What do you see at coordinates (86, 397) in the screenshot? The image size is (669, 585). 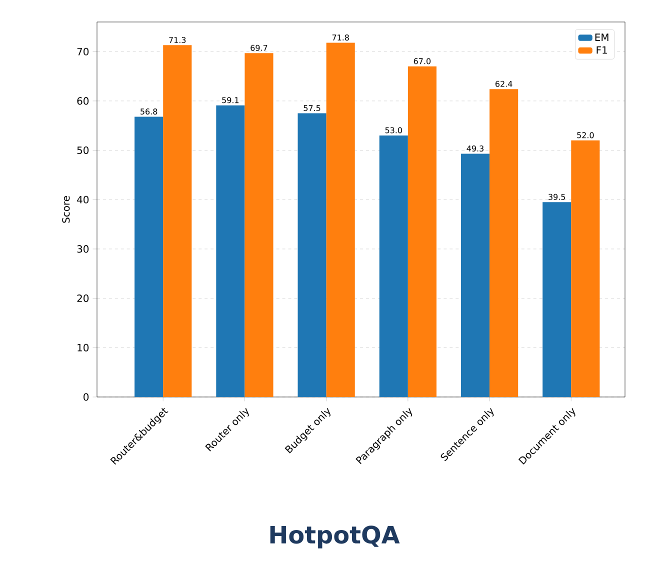 I see `y-tick-label: 0` at bounding box center [86, 397].